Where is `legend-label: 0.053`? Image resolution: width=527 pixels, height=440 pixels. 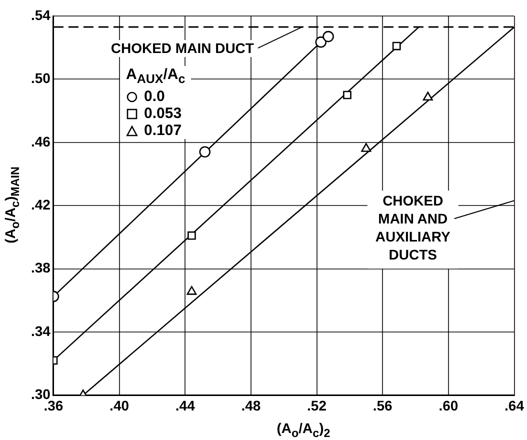
legend-label: 0.053 is located at coordinates (163, 113).